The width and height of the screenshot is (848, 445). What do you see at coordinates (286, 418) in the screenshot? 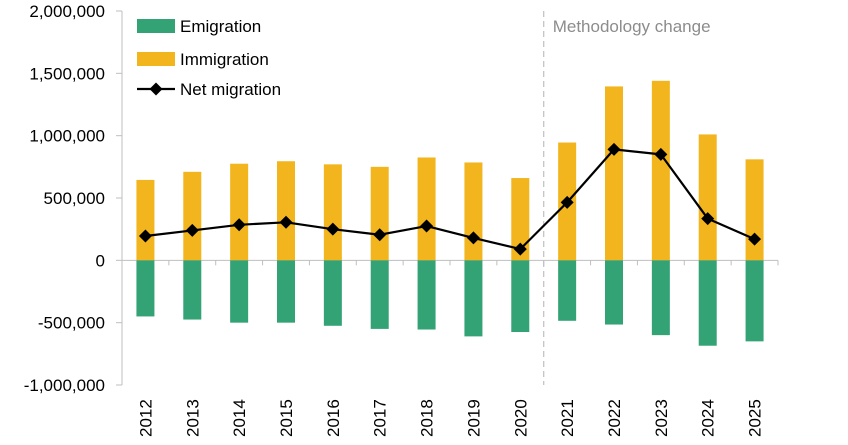
I see `x-tick-label: 2015` at bounding box center [286, 418].